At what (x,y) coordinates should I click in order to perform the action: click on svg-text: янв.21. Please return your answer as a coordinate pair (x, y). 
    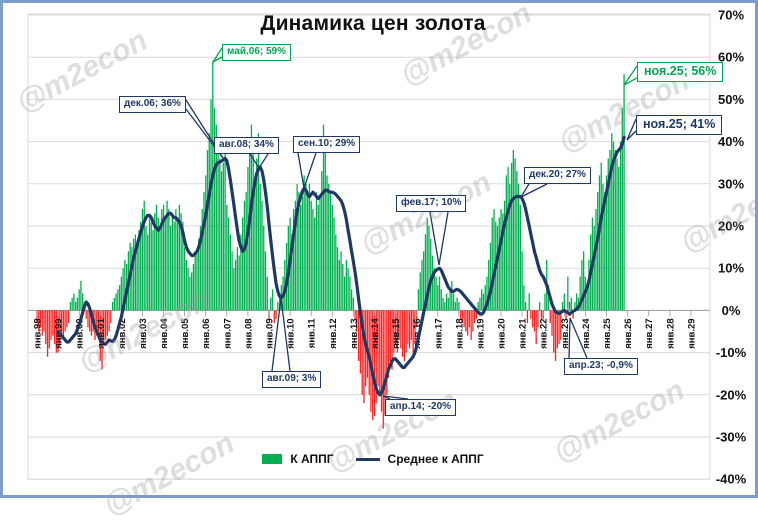
    Looking at the image, I should click on (523, 333).